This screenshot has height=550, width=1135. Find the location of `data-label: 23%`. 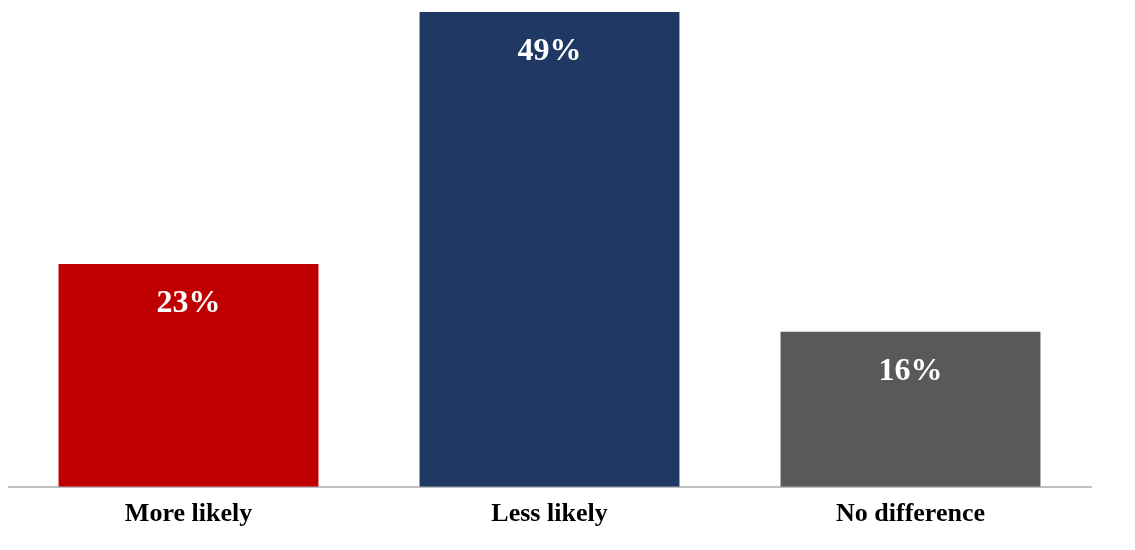

data-label: 23% is located at coordinates (188, 301).